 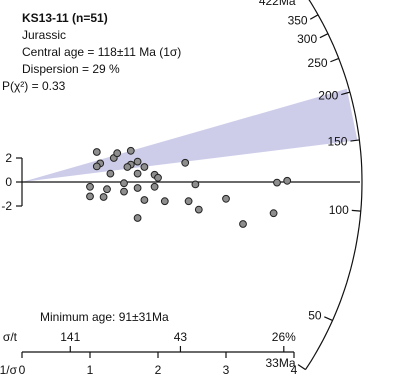 I want to click on x-axis: 0 1 2 3 4 141 43 26% 1/σ σ/t, so click(x=149, y=353).